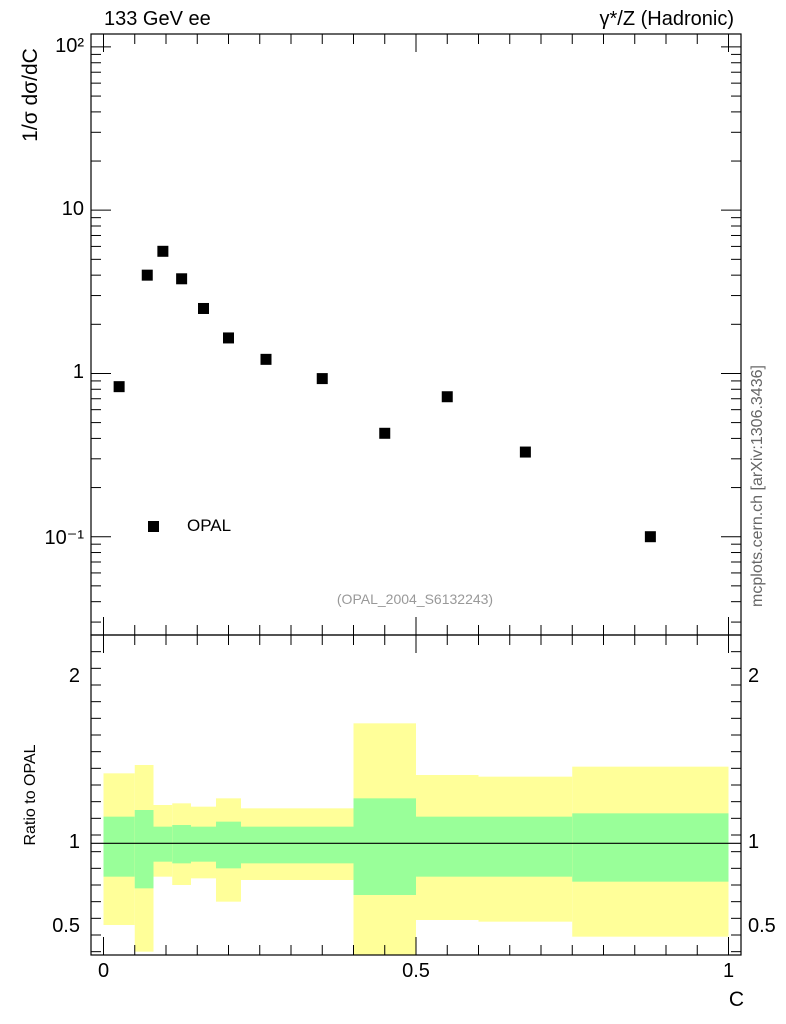 This screenshot has height=1024, width=786. Describe the element at coordinates (74, 675) in the screenshot. I see `ratio-y-tick-label-left: 2` at that location.